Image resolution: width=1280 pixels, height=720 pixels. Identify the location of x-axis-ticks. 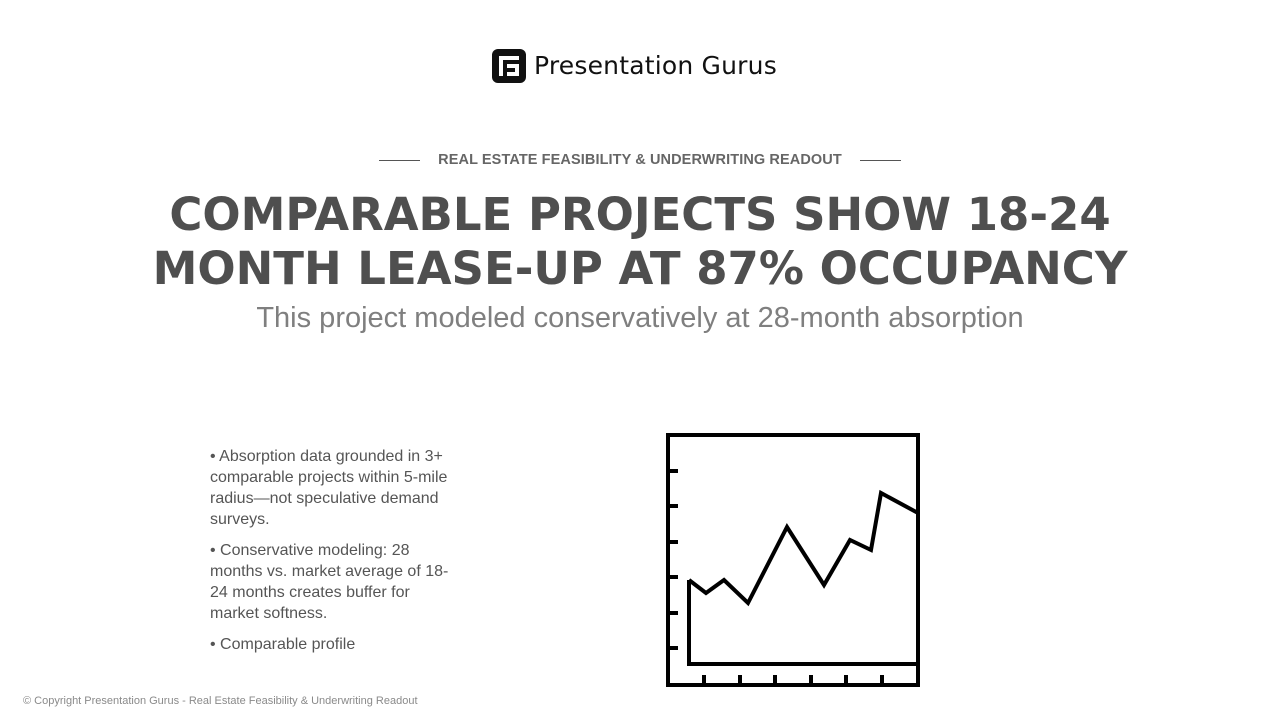
(793, 680).